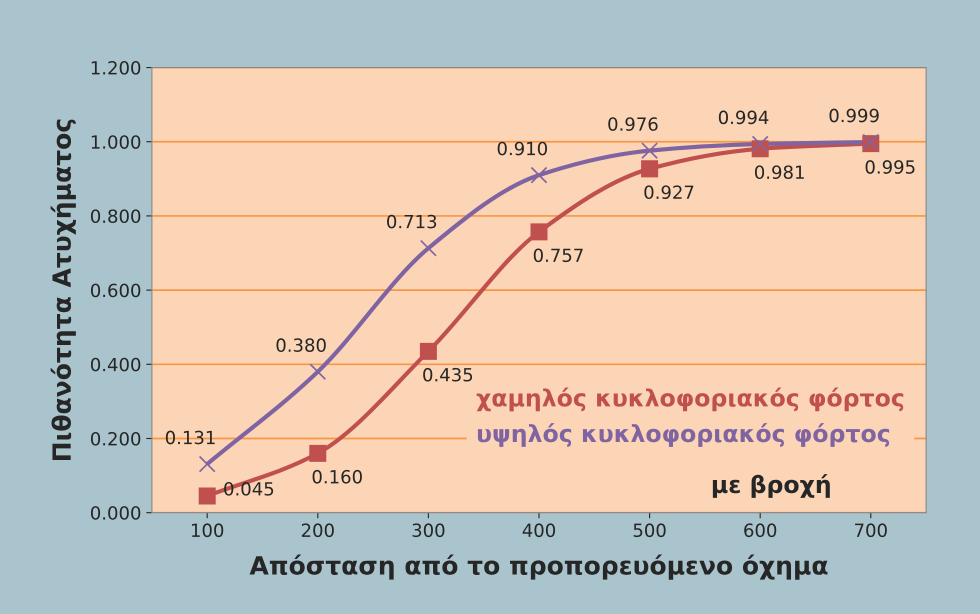 This screenshot has height=614, width=980. Describe the element at coordinates (890, 167) in the screenshot. I see `data-label: 0.995` at that location.